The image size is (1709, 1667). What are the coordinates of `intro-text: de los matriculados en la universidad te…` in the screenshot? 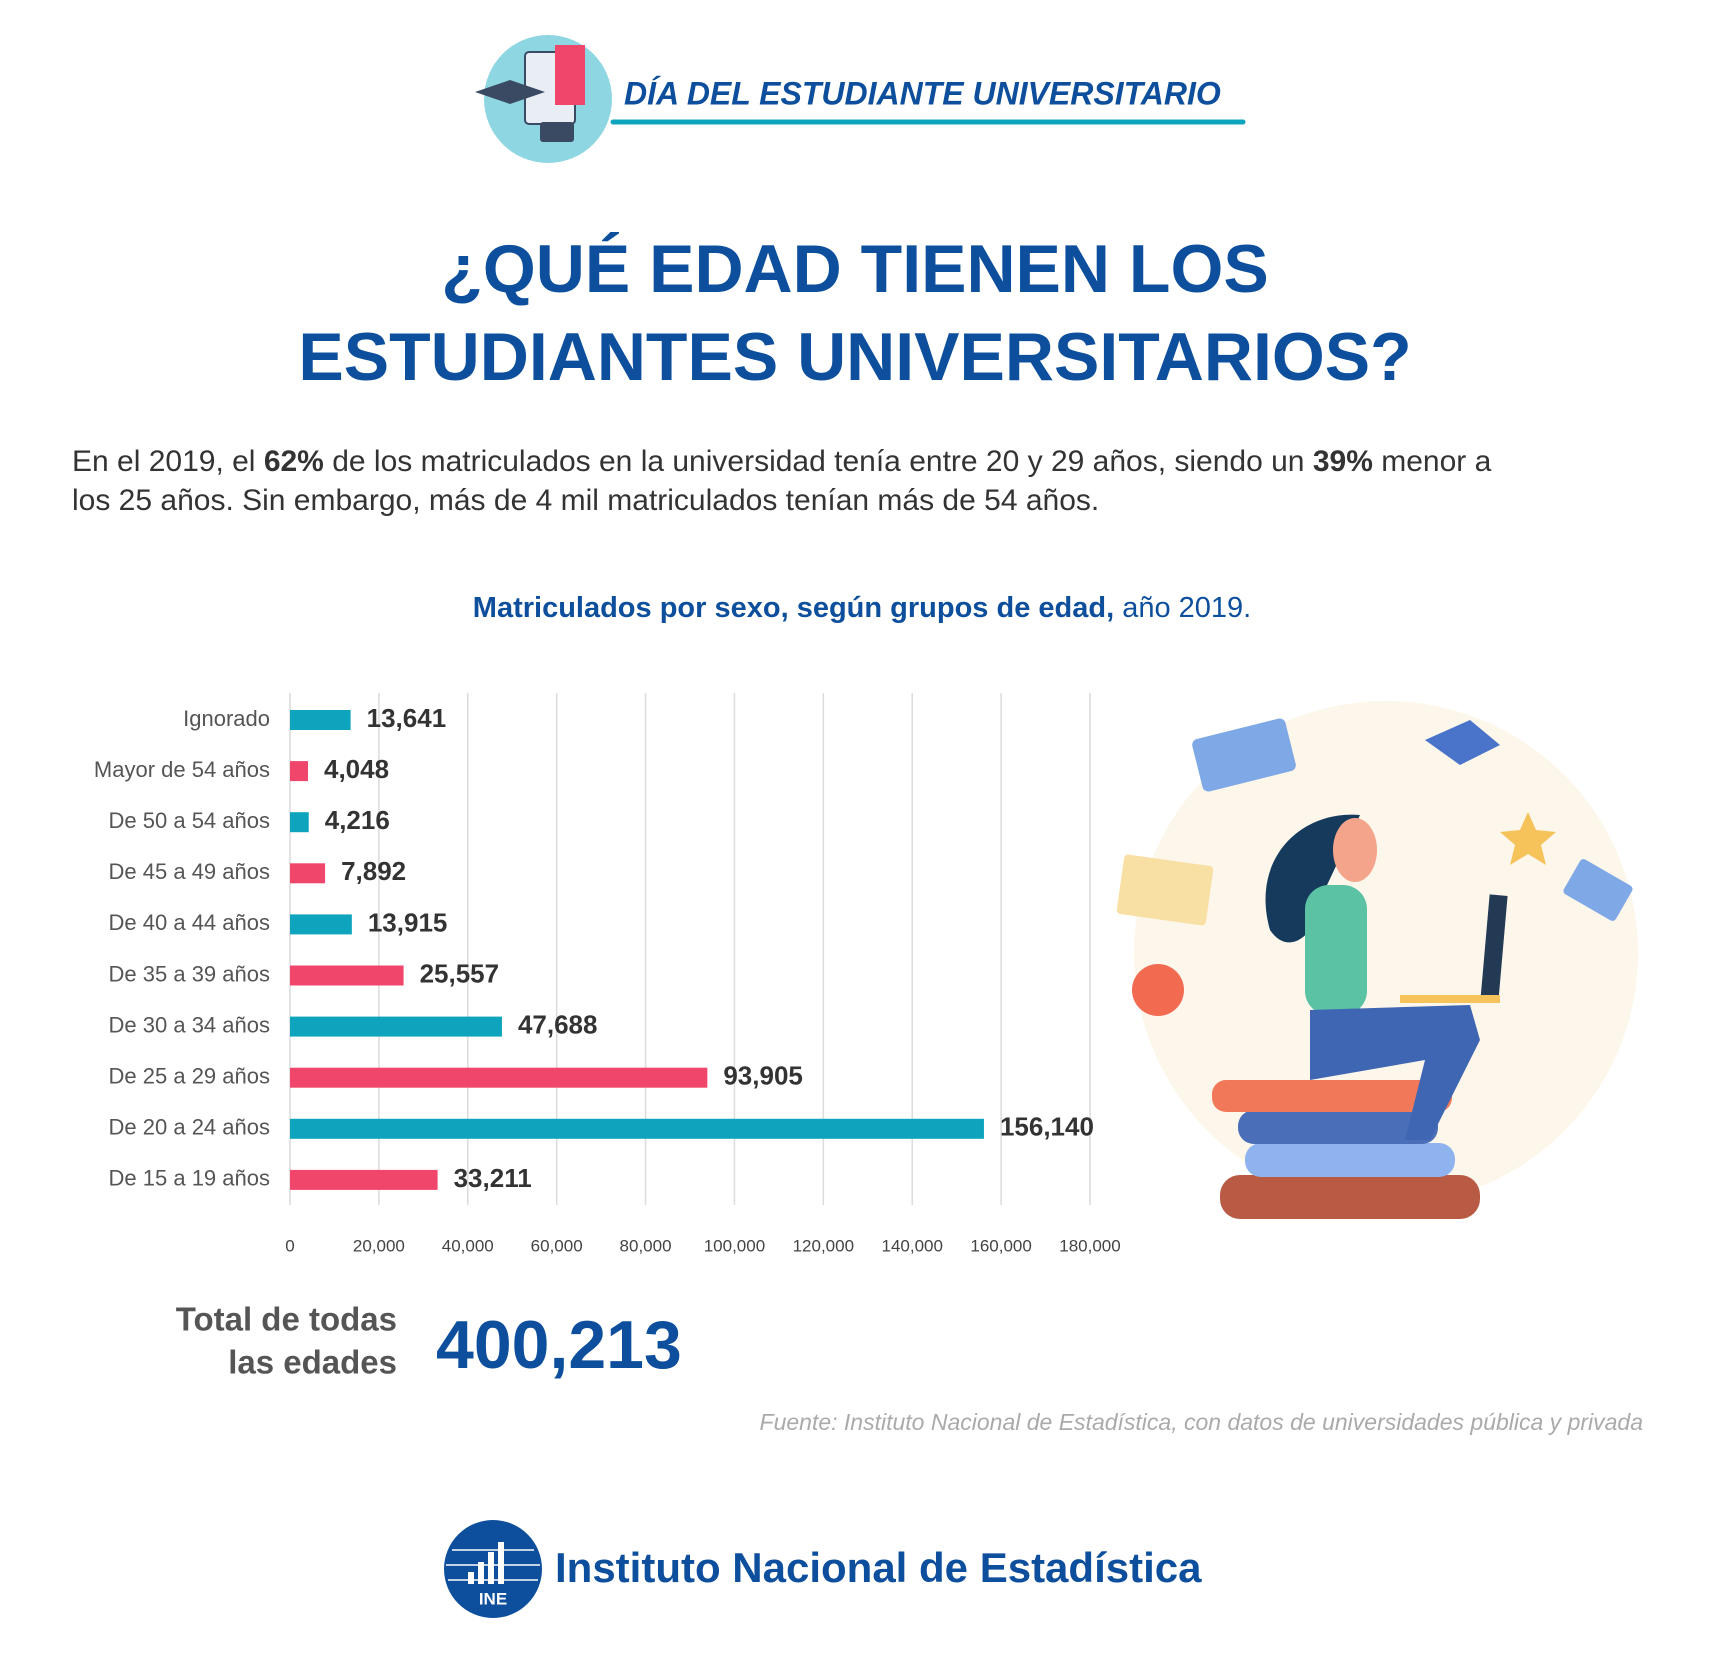 It's located at (818, 461).